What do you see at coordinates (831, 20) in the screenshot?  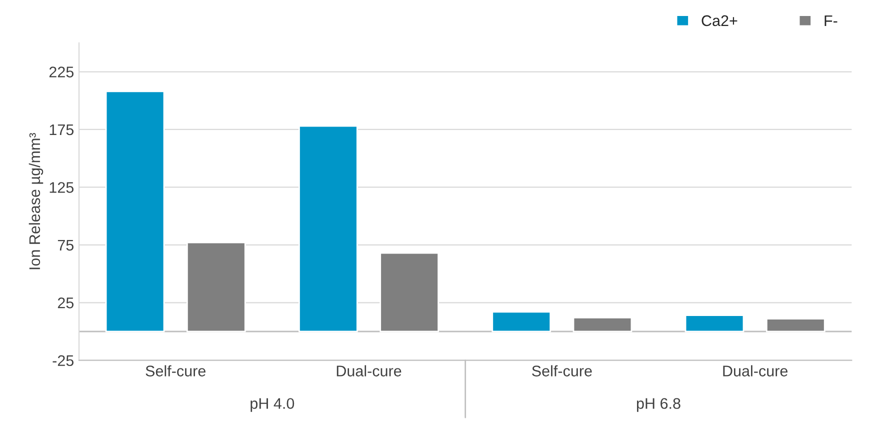 I see `legend-label: F-` at bounding box center [831, 20].